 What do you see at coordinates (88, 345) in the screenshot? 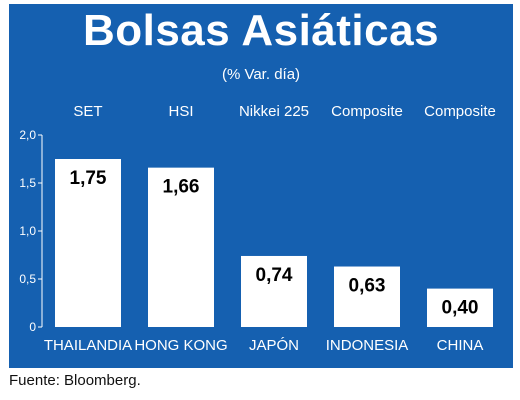
I see `category-label: THAILANDIA` at bounding box center [88, 345].